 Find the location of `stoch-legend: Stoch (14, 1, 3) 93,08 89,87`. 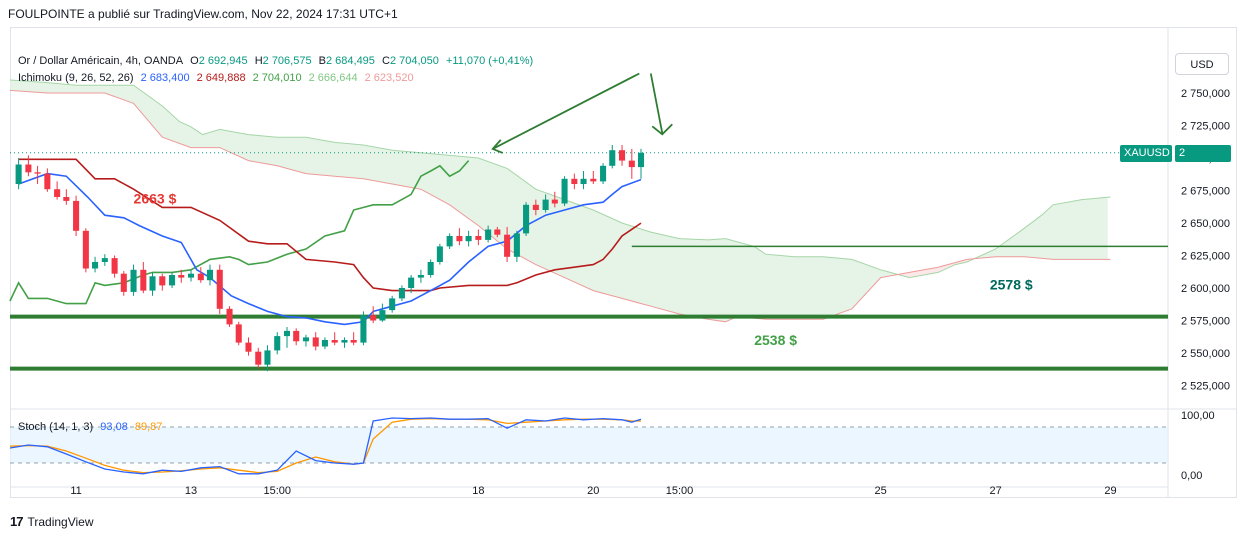

stoch-legend: Stoch (14, 1, 3) 93,08 89,87 is located at coordinates (92, 427).